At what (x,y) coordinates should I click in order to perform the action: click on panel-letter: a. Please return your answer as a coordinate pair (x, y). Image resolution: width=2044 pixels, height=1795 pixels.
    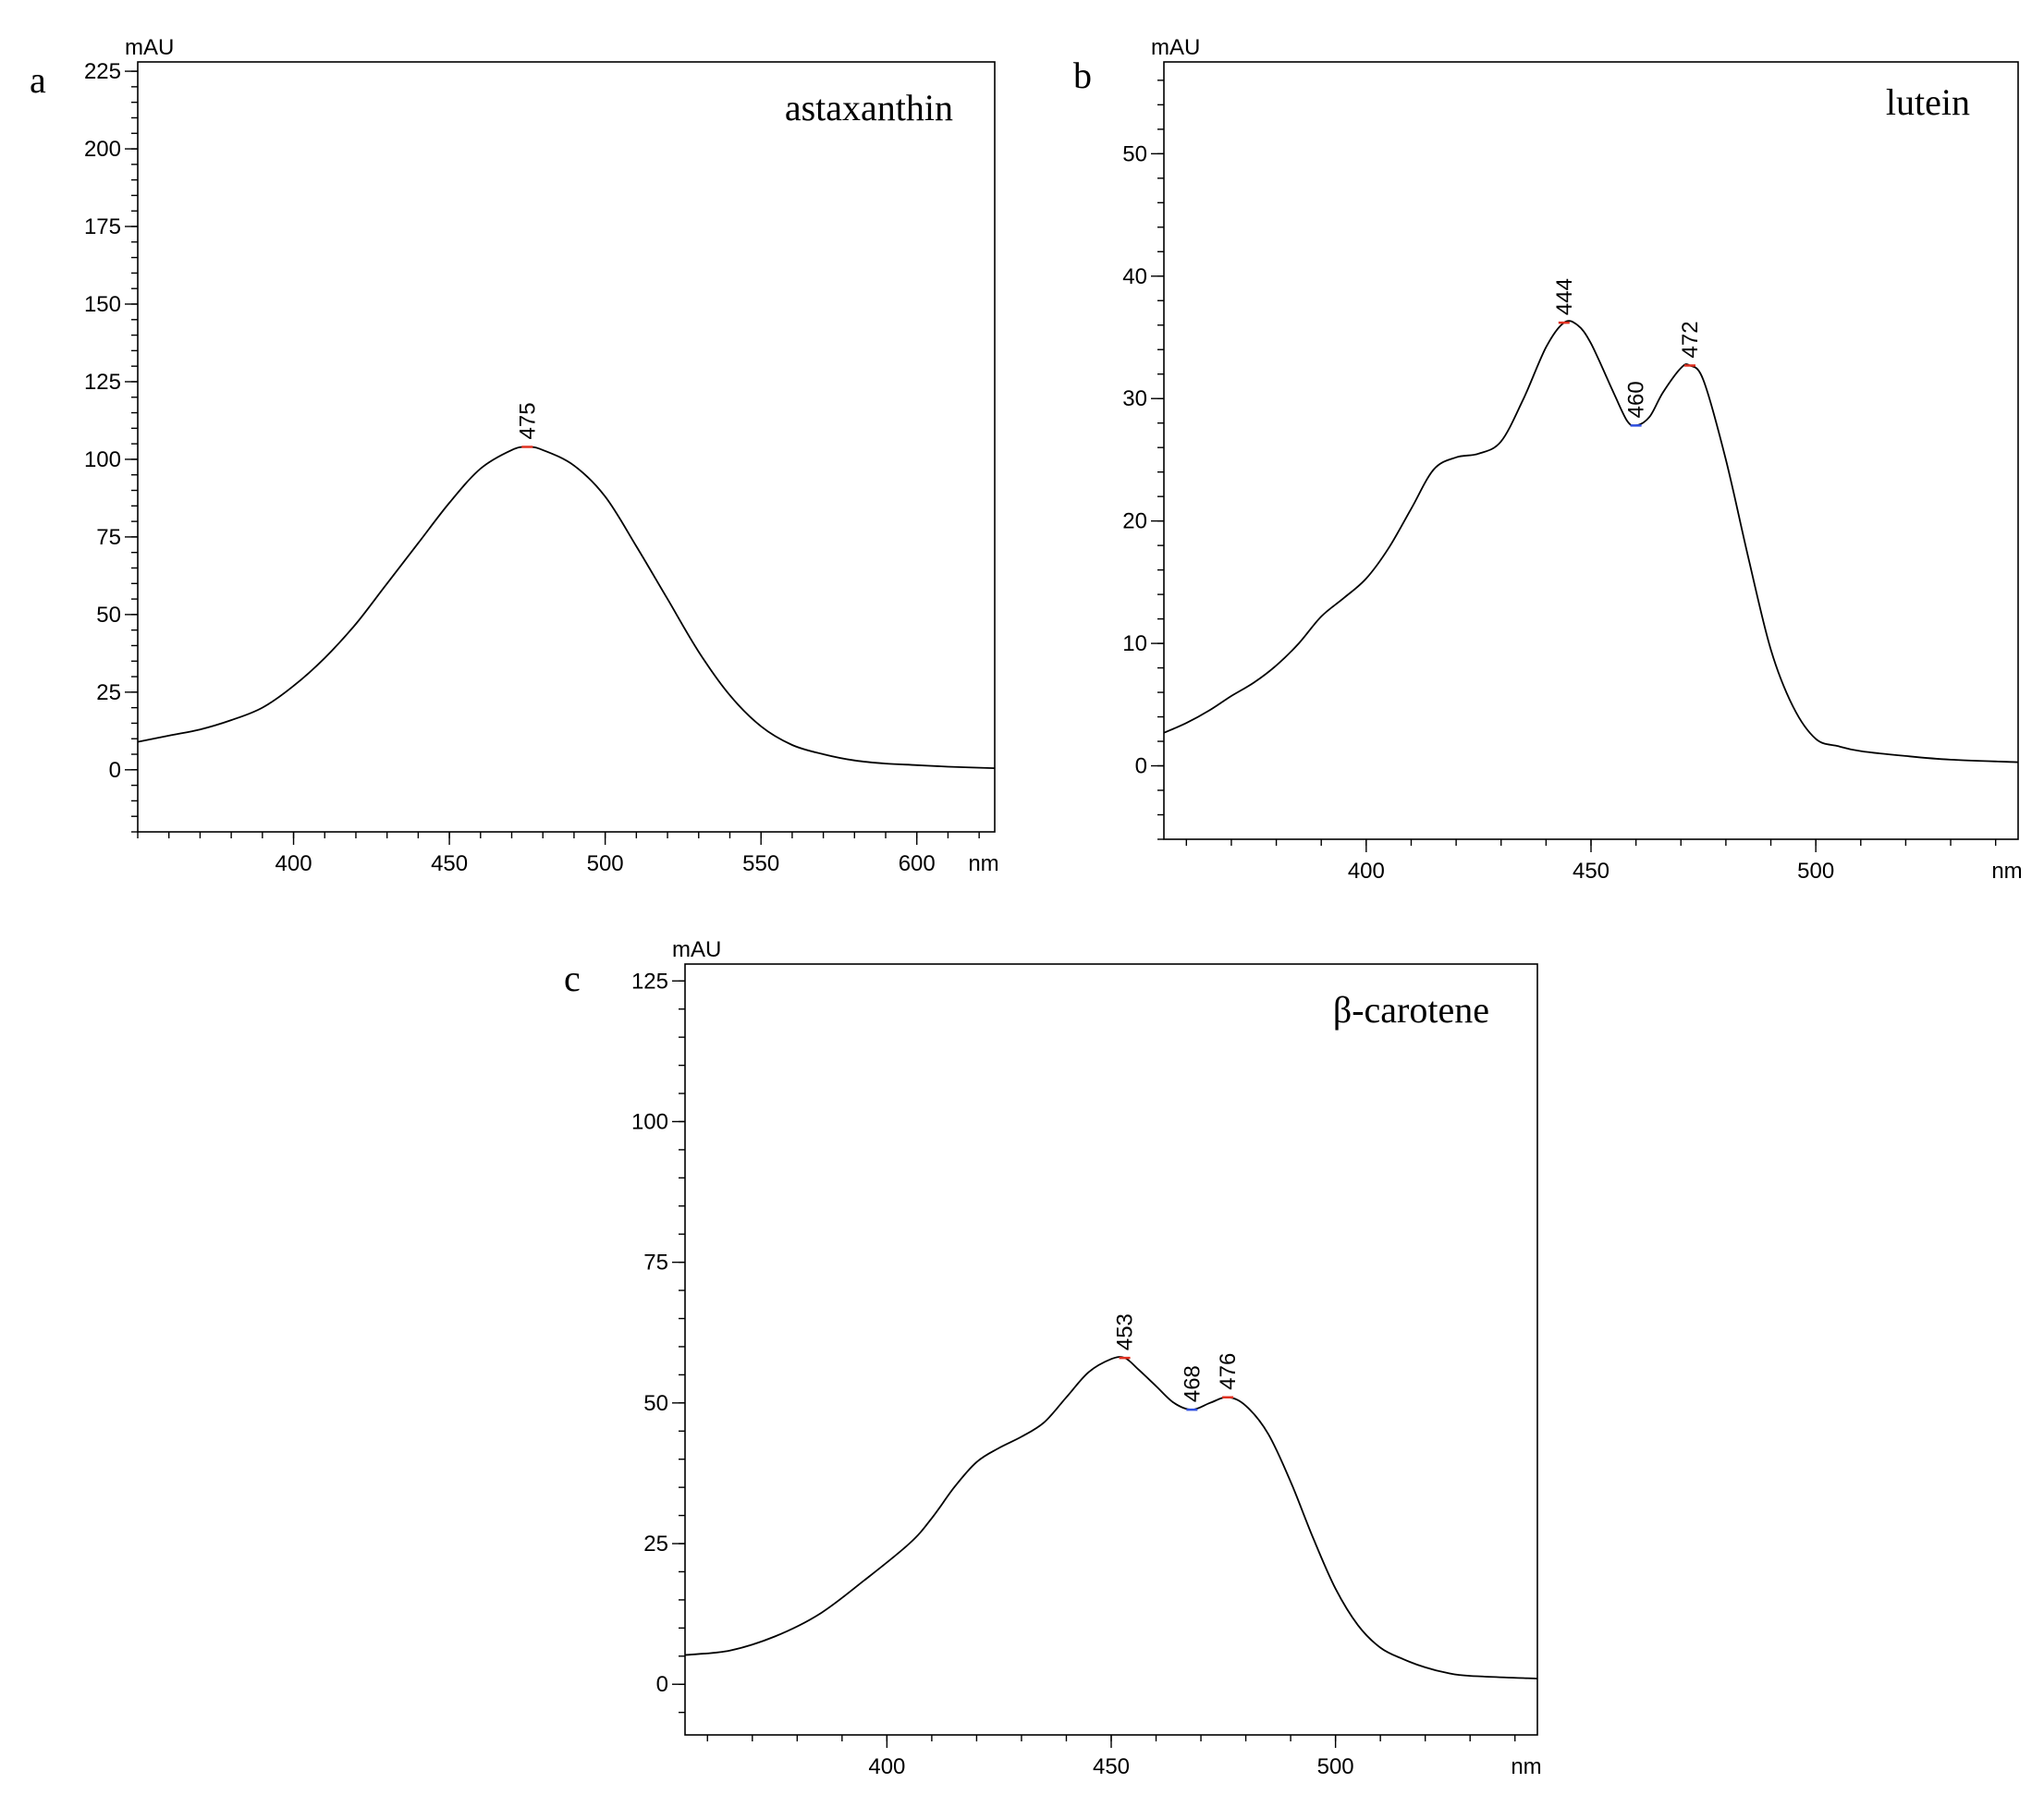
    Looking at the image, I should click on (38, 80).